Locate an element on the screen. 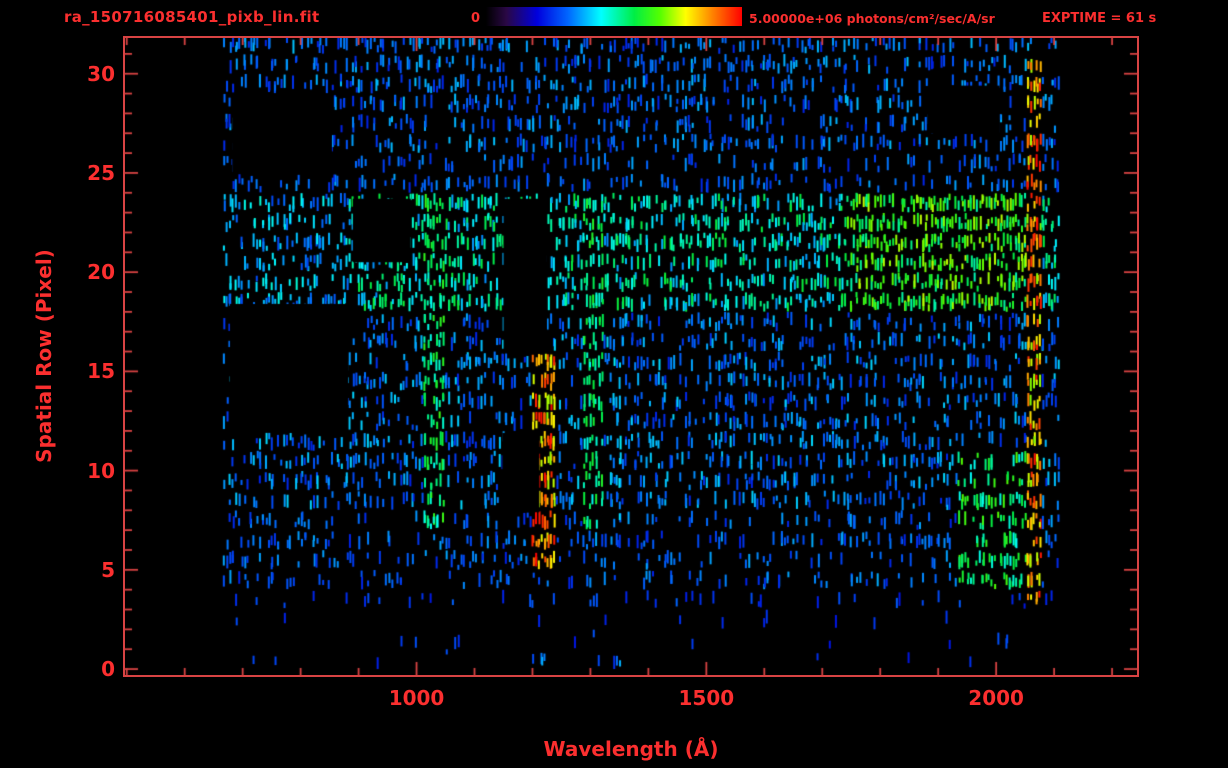  colorbar-max-label: 5.00000e+06 photons/cm²/sec/A/sr is located at coordinates (872, 18).